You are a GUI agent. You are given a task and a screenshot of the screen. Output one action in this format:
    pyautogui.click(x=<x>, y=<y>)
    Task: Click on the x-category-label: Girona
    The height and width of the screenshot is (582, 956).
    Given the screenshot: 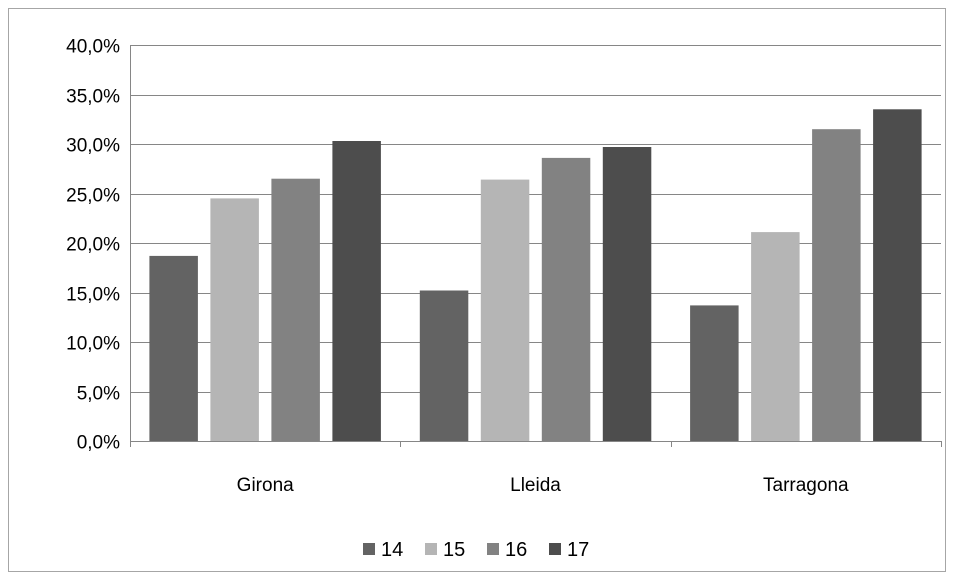 What is the action you would take?
    pyautogui.click(x=265, y=485)
    